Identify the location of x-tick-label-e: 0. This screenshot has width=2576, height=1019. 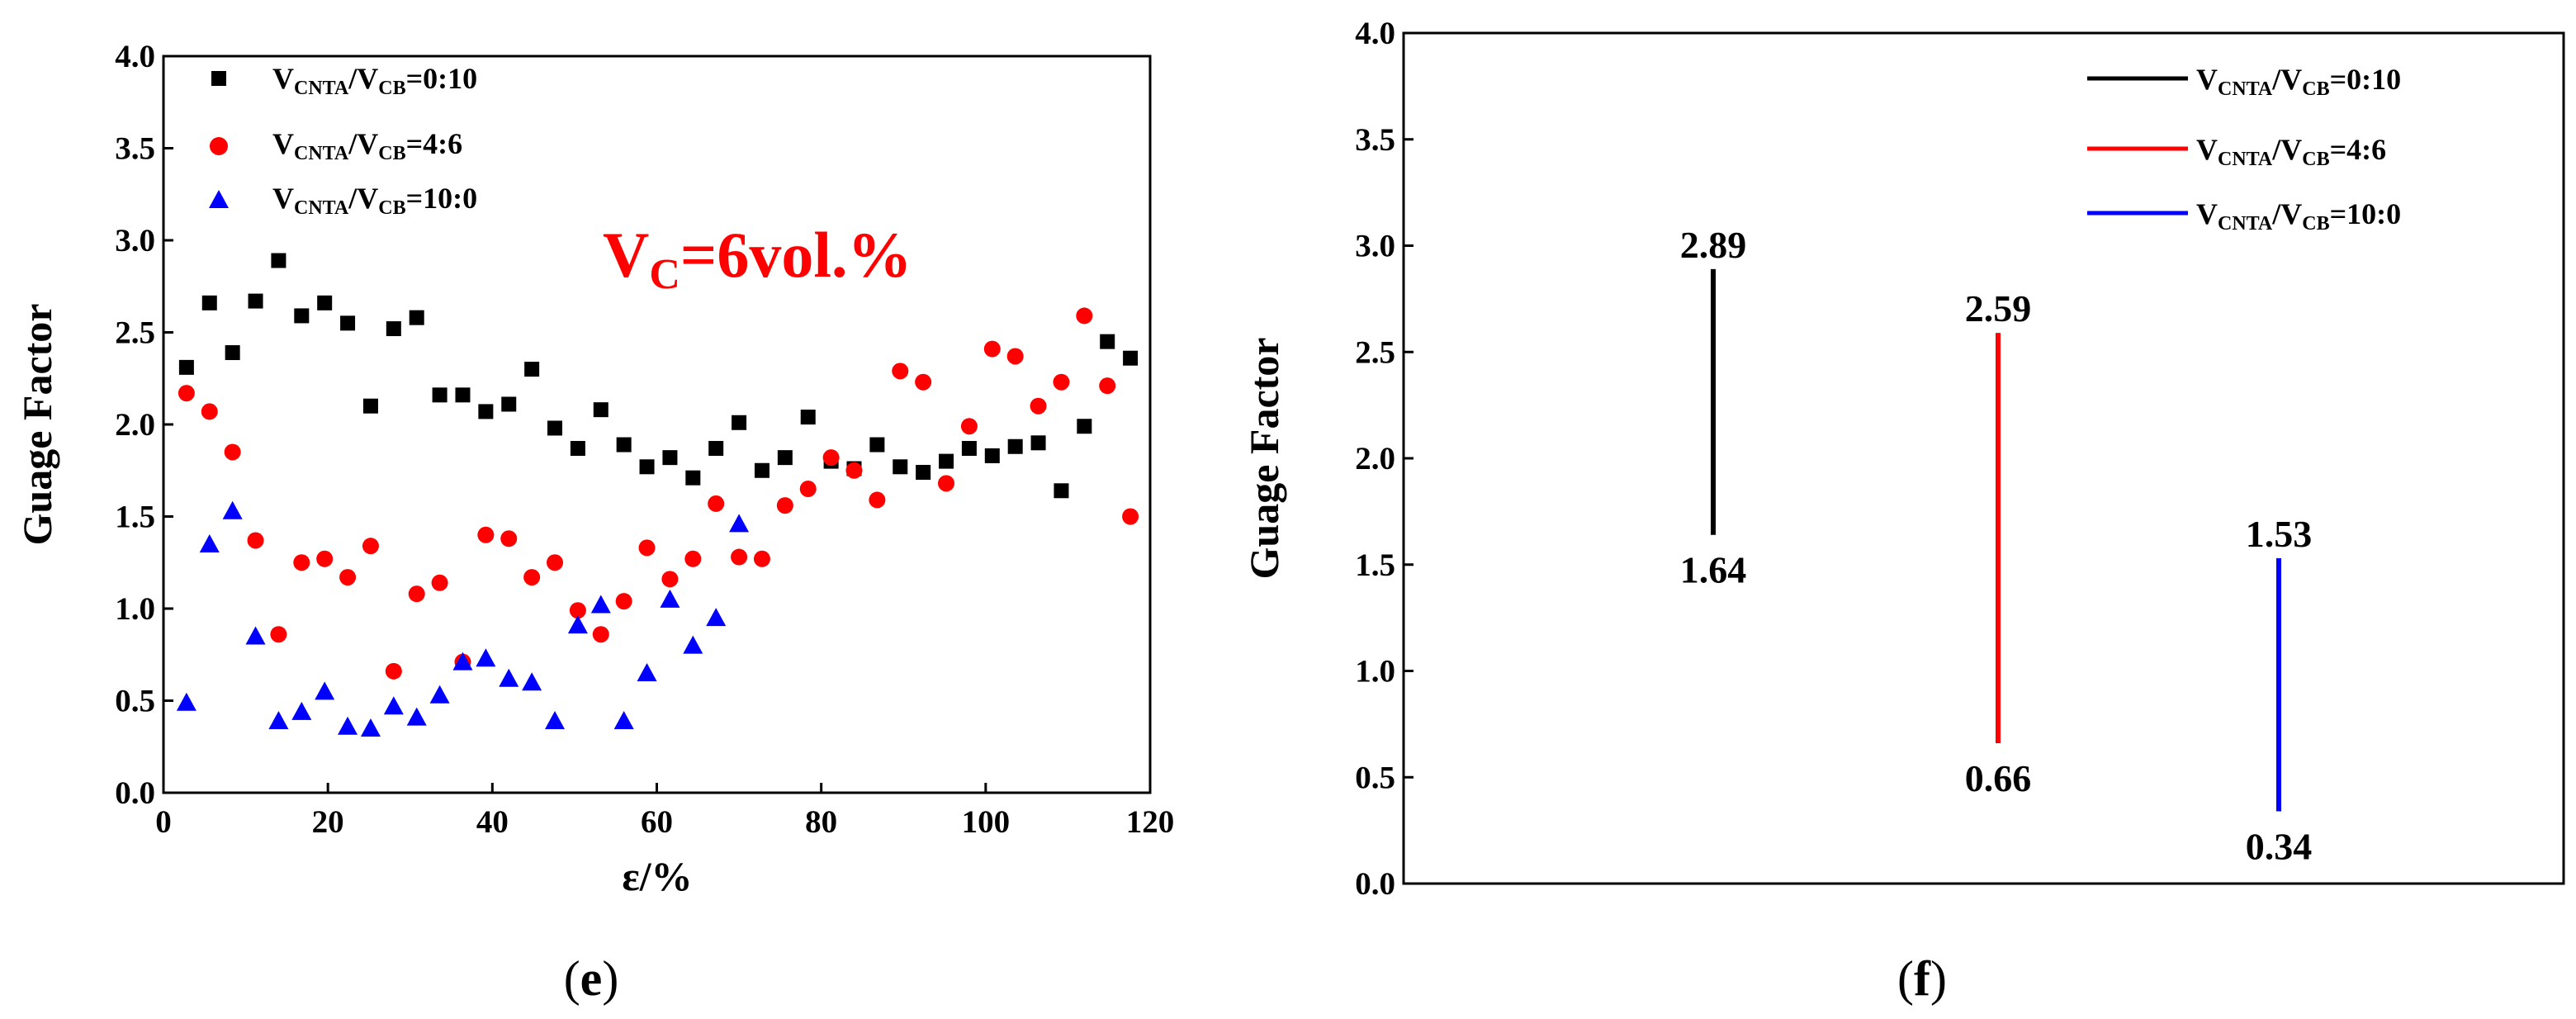
(163, 822).